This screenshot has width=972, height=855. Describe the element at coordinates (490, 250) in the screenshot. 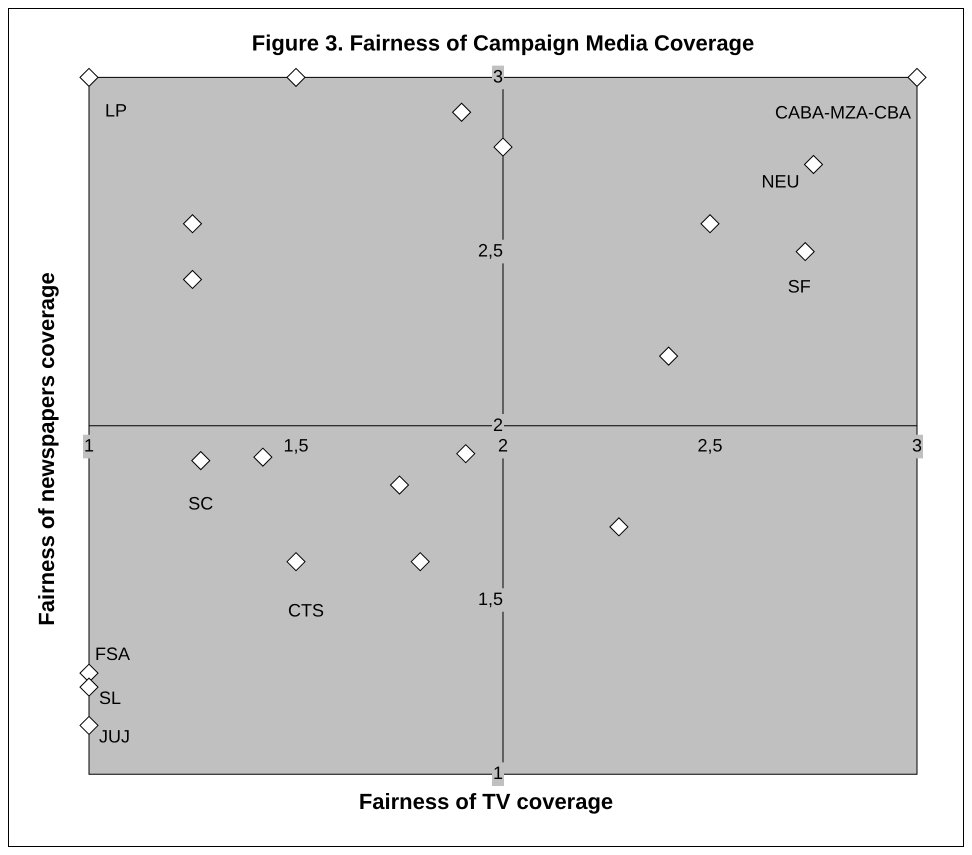

I see `y-tick-label: 2,5` at that location.